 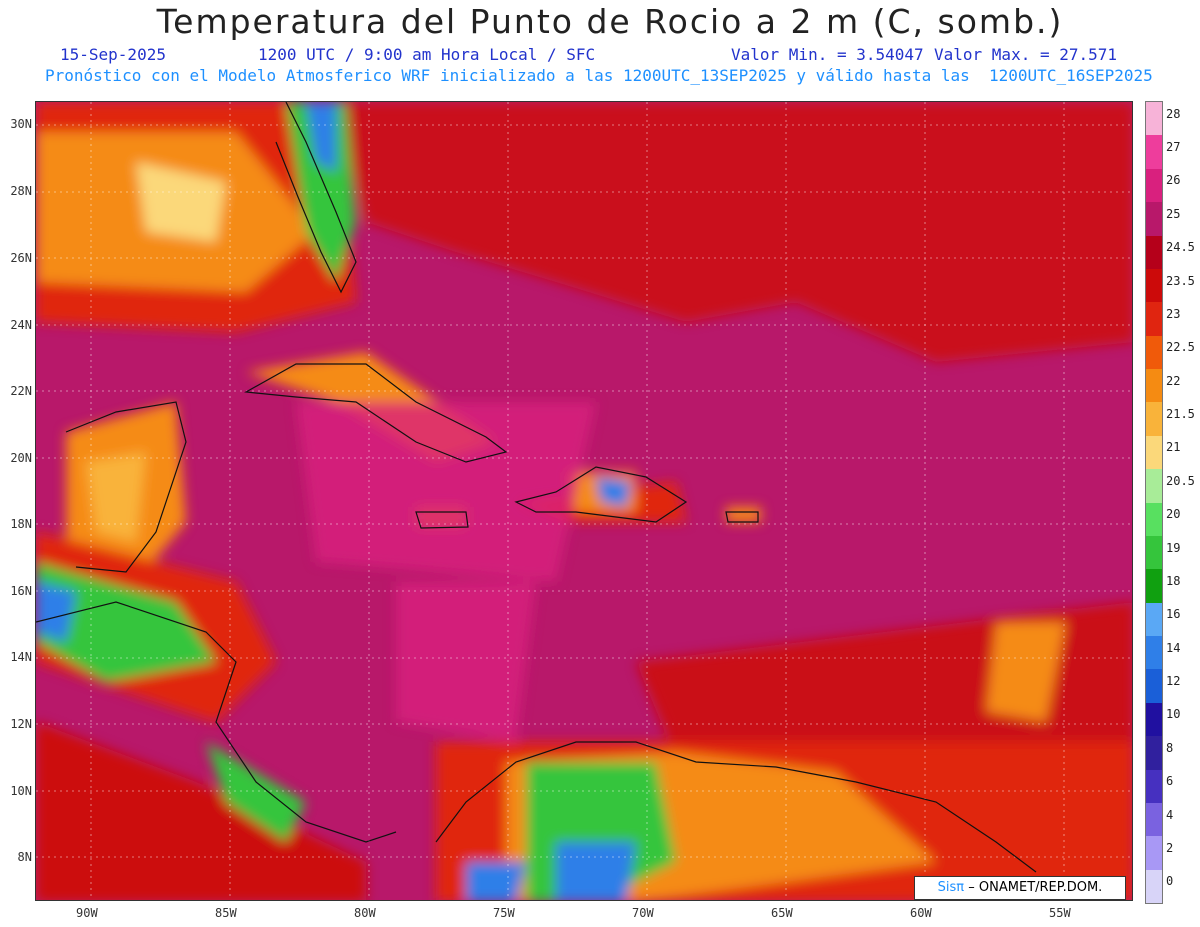 What do you see at coordinates (1173, 614) in the screenshot?
I see `colorbar-label: 16` at bounding box center [1173, 614].